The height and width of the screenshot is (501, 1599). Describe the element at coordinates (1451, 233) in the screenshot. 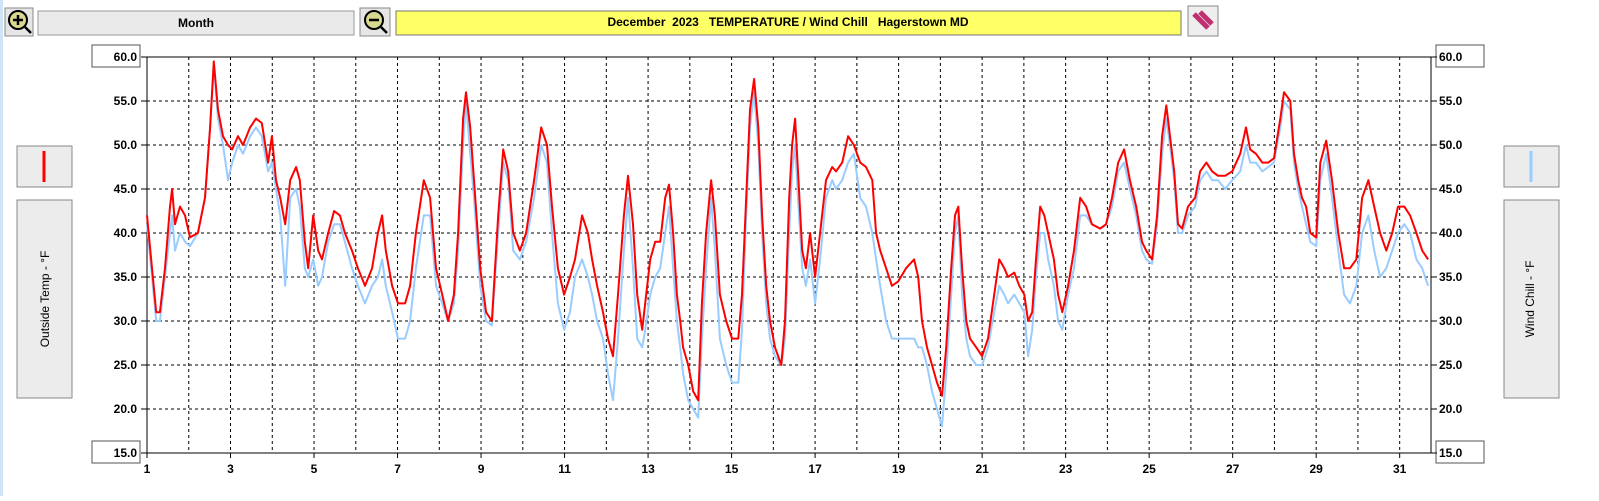

I see `y2-tick-label: 40.0` at that location.